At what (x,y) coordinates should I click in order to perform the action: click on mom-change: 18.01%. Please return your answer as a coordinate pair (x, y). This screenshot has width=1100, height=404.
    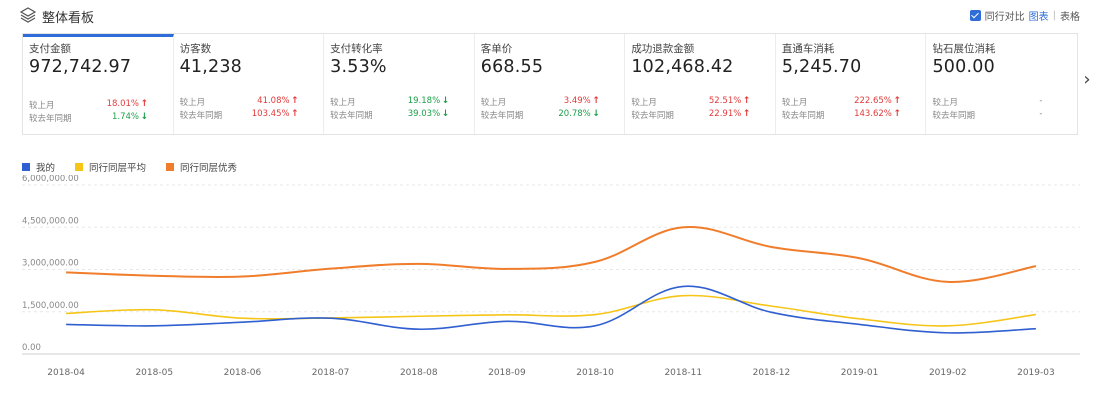
    Looking at the image, I should click on (122, 104).